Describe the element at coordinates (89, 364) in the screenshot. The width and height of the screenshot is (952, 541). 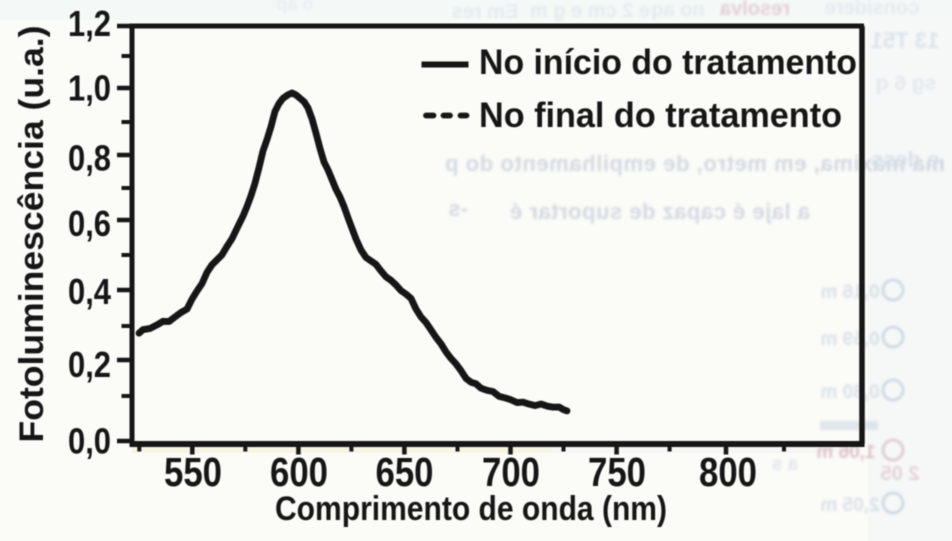
I see `svg-text: 0,2` at that location.